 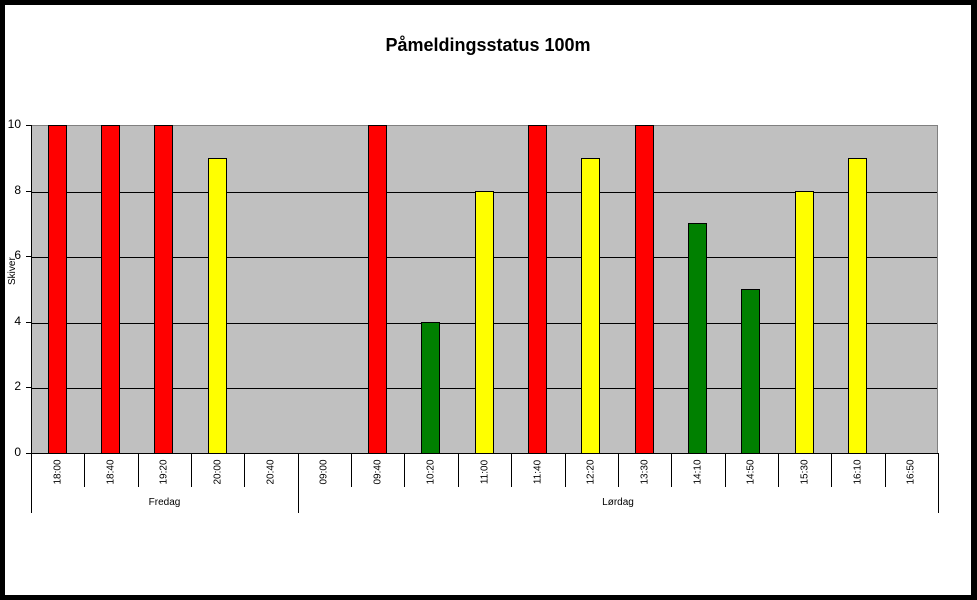 I want to click on x-tick-label: 13:30, so click(x=645, y=472).